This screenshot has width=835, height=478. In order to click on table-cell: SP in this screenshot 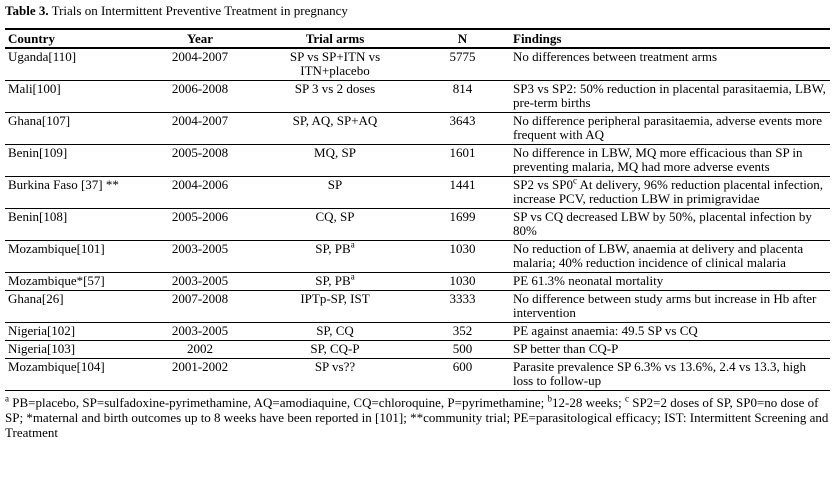, I will do `click(335, 192)`.